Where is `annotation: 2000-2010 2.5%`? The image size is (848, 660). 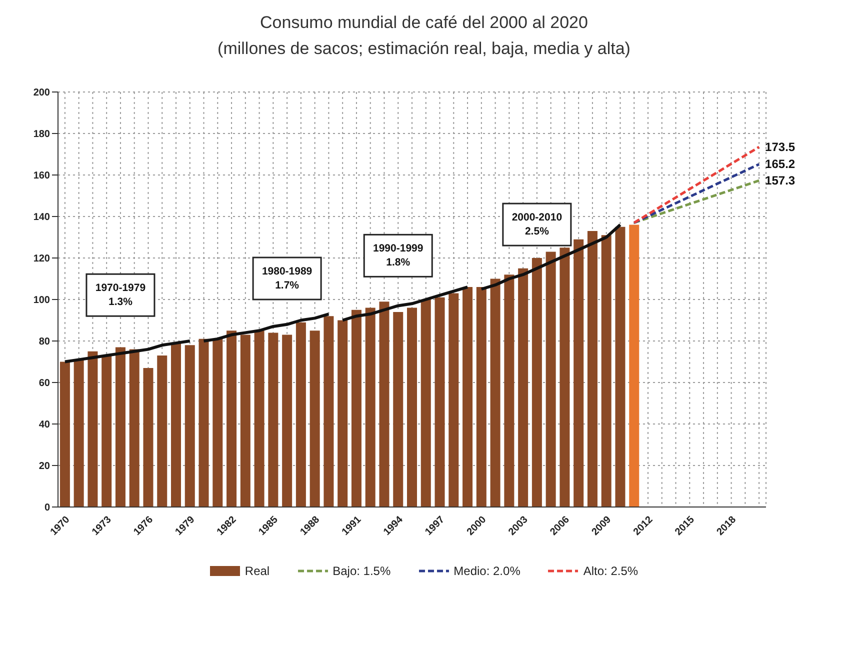
annotation: 2000-2010 2.5% is located at coordinates (537, 225).